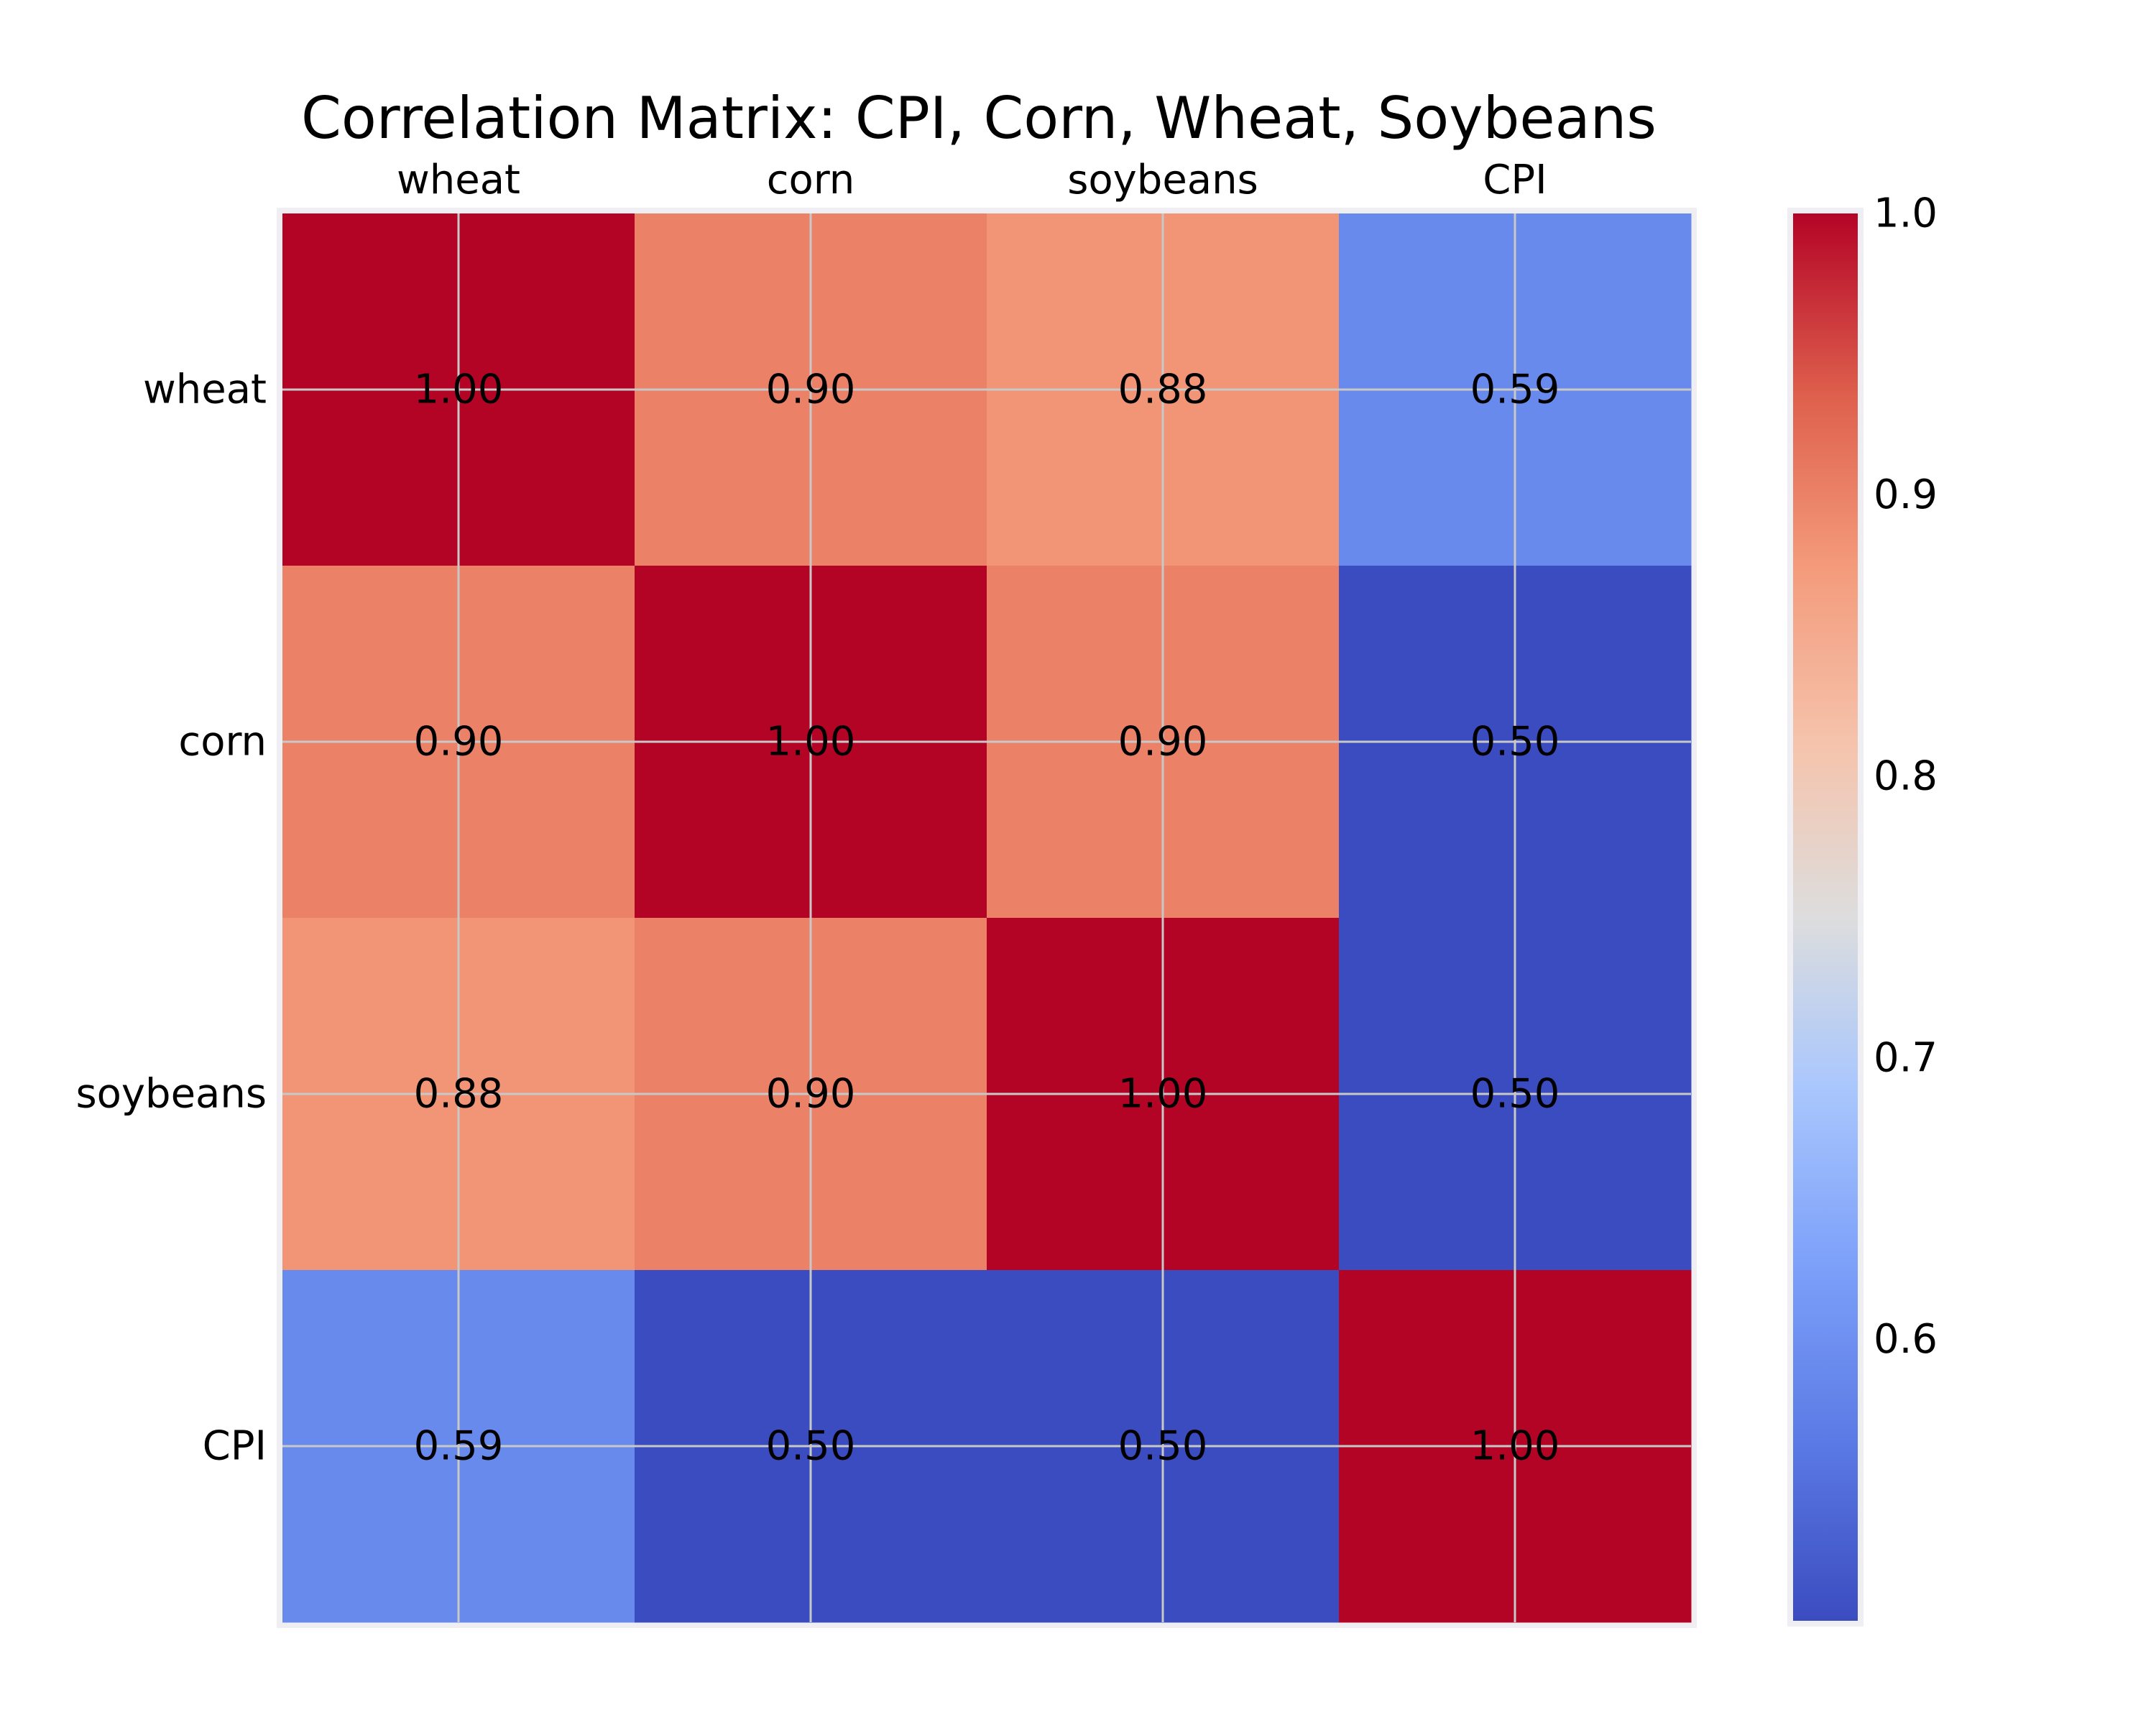  What do you see at coordinates (1906, 776) in the screenshot?
I see `colorbar-tick-label: 0.8` at bounding box center [1906, 776].